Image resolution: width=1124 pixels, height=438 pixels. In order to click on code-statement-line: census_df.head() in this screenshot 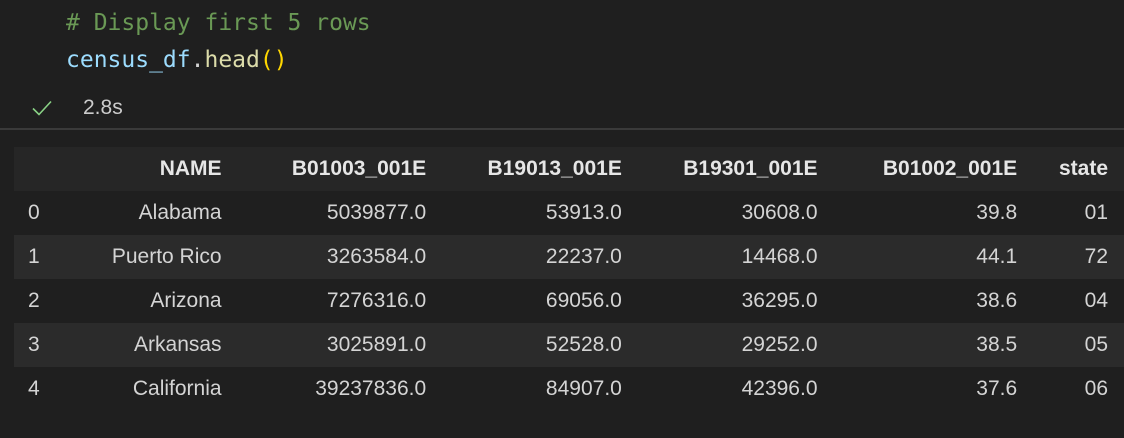, I will do `click(177, 60)`.